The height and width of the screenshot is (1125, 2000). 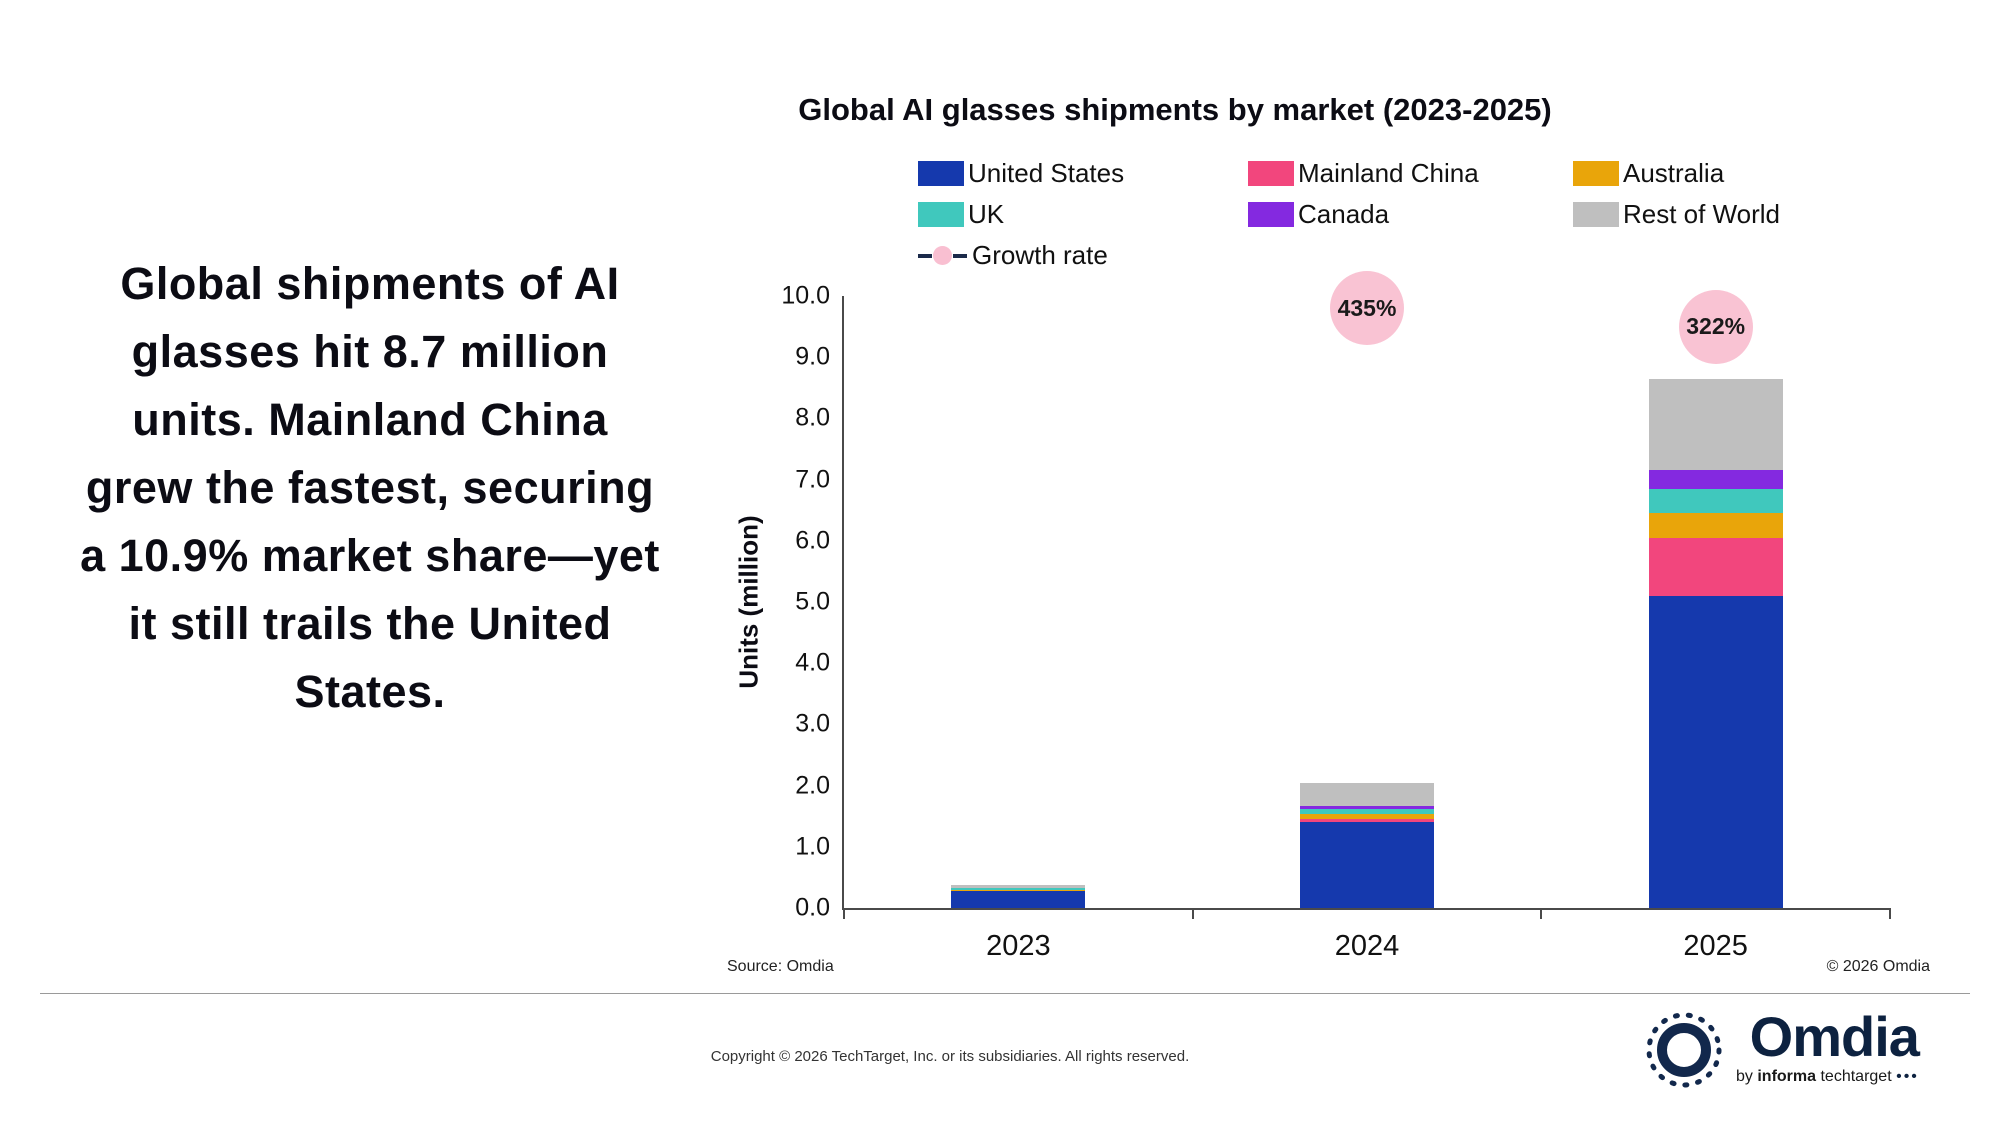 What do you see at coordinates (812, 540) in the screenshot?
I see `y-tick-label: 6.0` at bounding box center [812, 540].